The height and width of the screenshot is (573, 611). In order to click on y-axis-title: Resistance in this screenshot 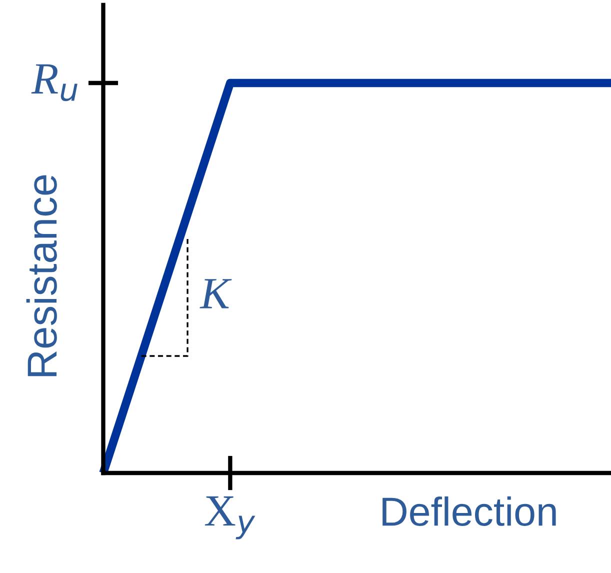, I will do `click(41, 275)`.